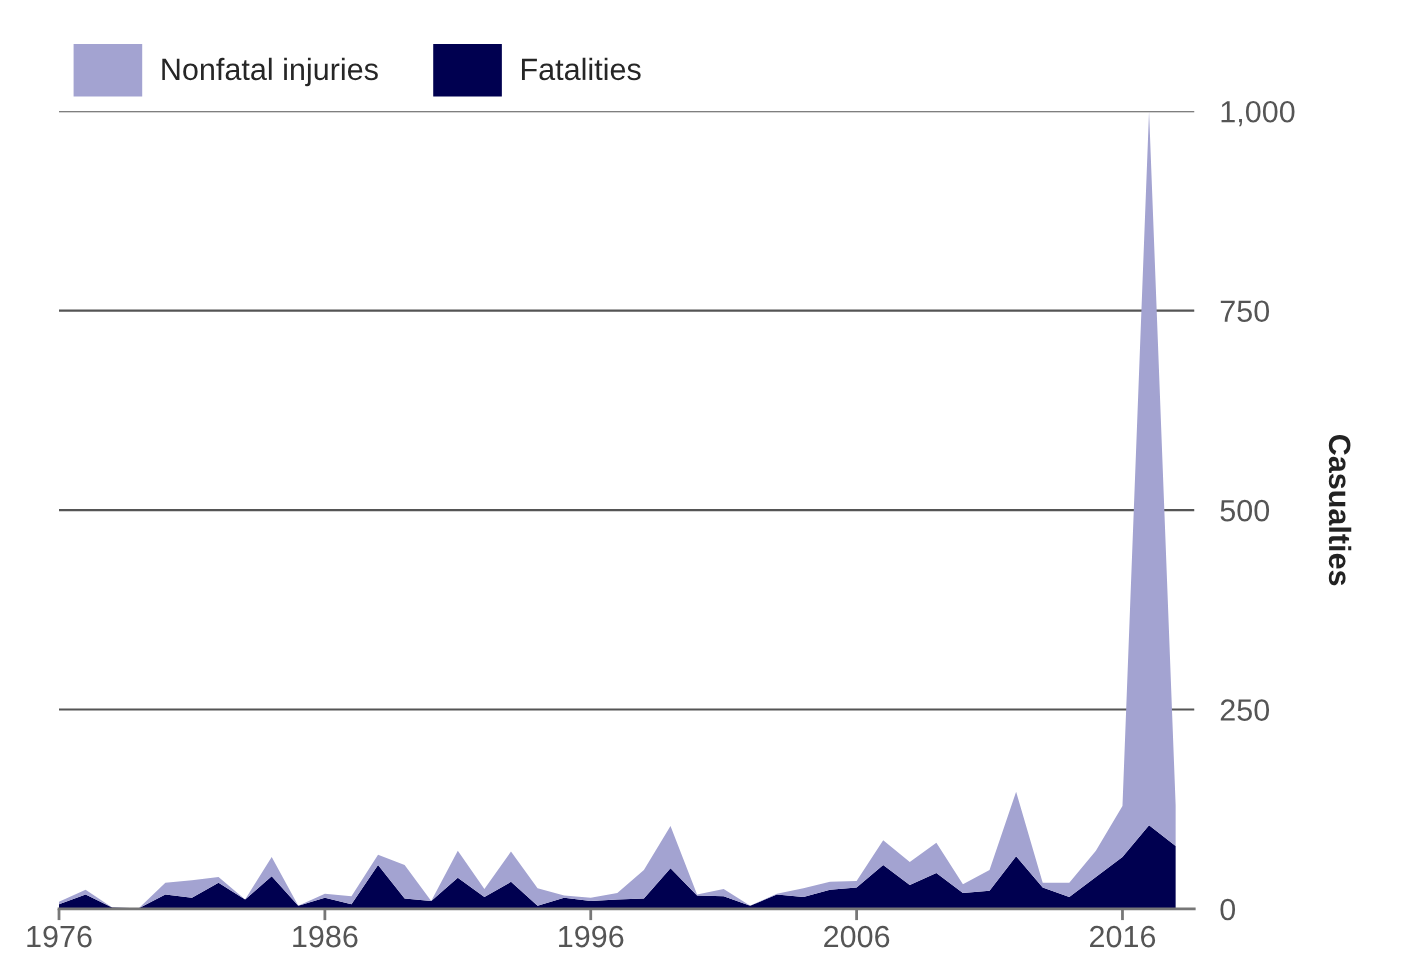 The image size is (1405, 967). I want to click on y-tick-label: 1,000, so click(1258, 113).